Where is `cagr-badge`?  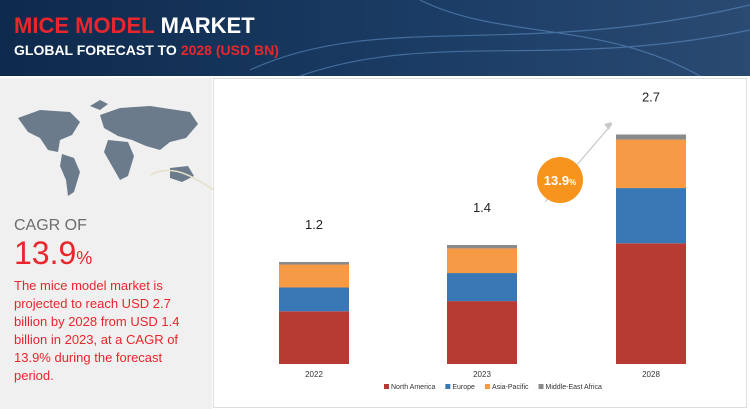 cagr-badge is located at coordinates (560, 180).